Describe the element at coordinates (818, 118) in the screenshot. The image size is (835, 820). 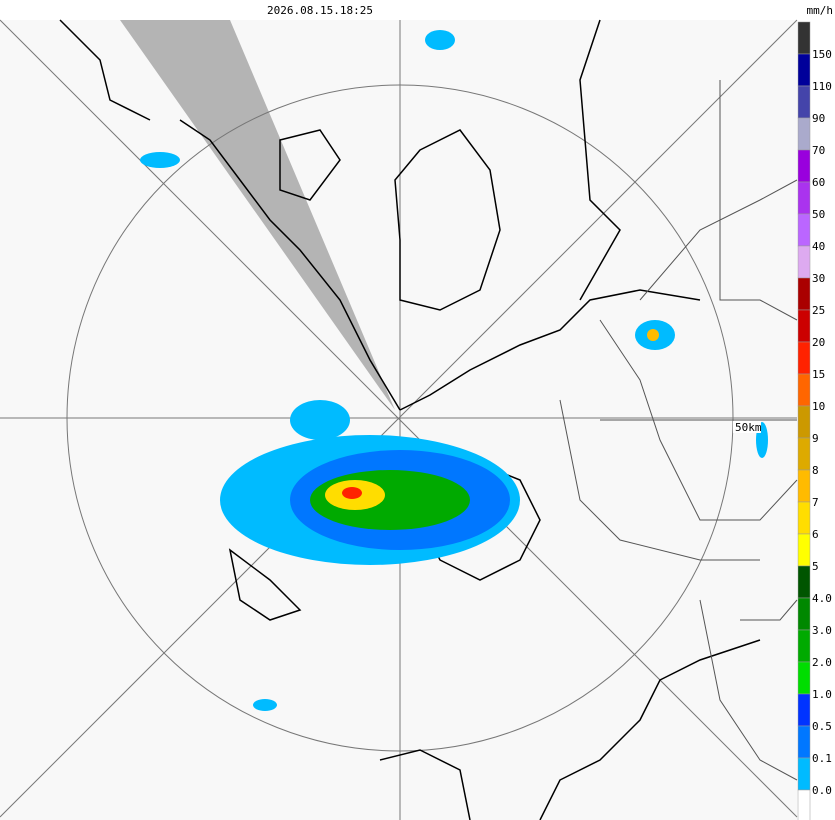
I see `legend-label: 90` at that location.